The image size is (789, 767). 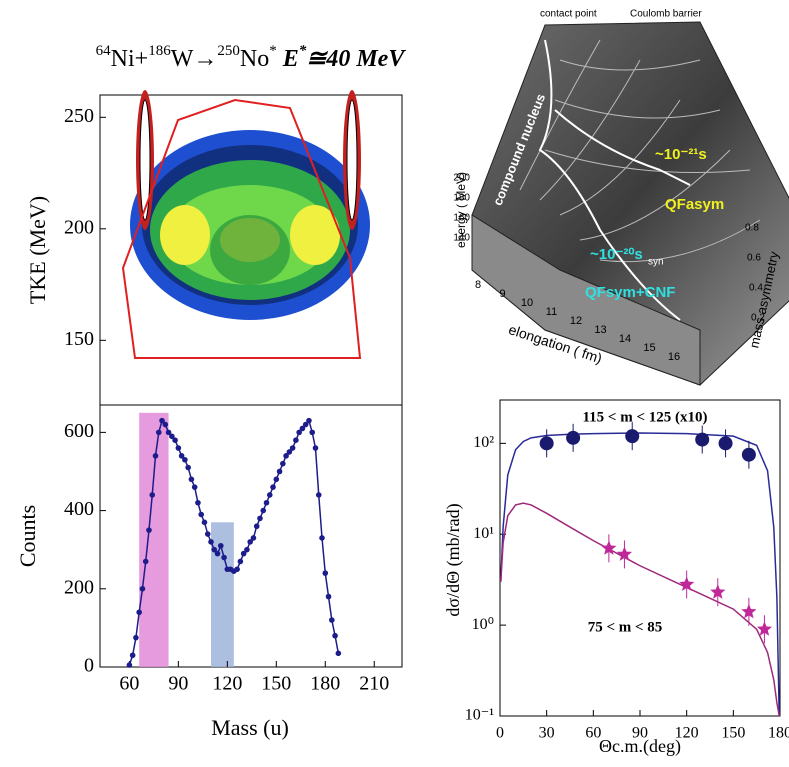 I want to click on annotation: 115 < m < 125 (x10), so click(x=644, y=417).